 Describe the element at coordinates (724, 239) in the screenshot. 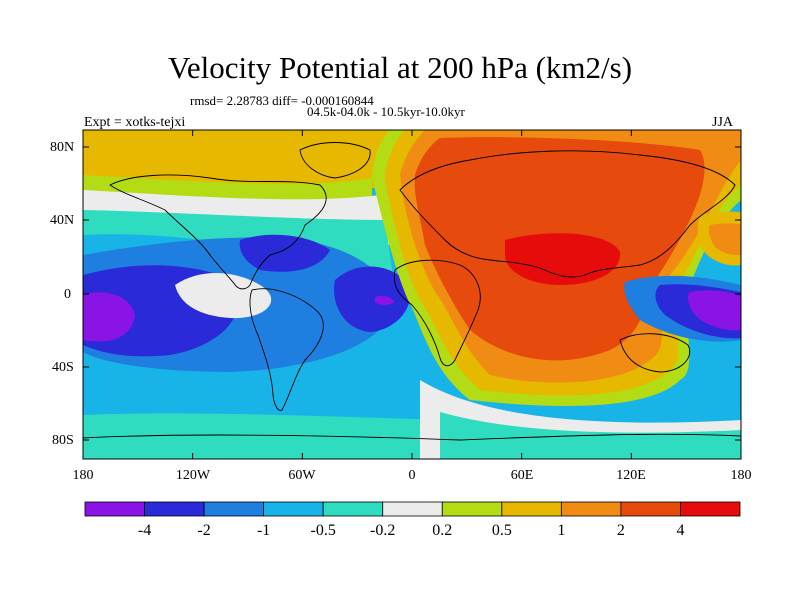

I see `north-pacific-pos1` at that location.